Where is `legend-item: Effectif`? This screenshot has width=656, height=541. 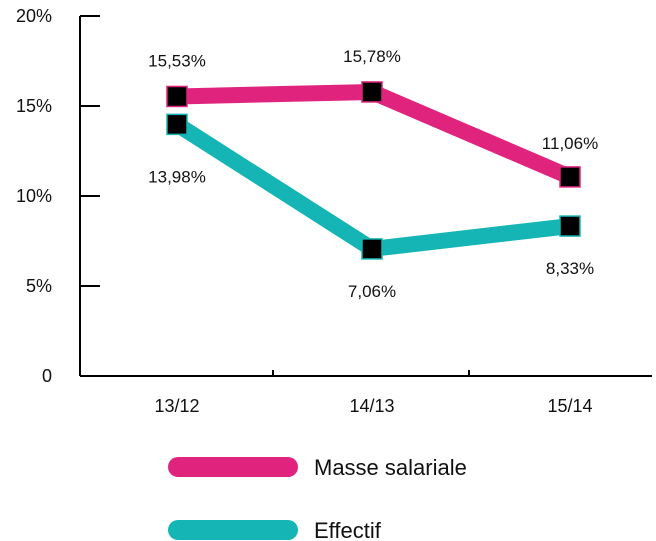
legend-item: Effectif is located at coordinates (275, 529).